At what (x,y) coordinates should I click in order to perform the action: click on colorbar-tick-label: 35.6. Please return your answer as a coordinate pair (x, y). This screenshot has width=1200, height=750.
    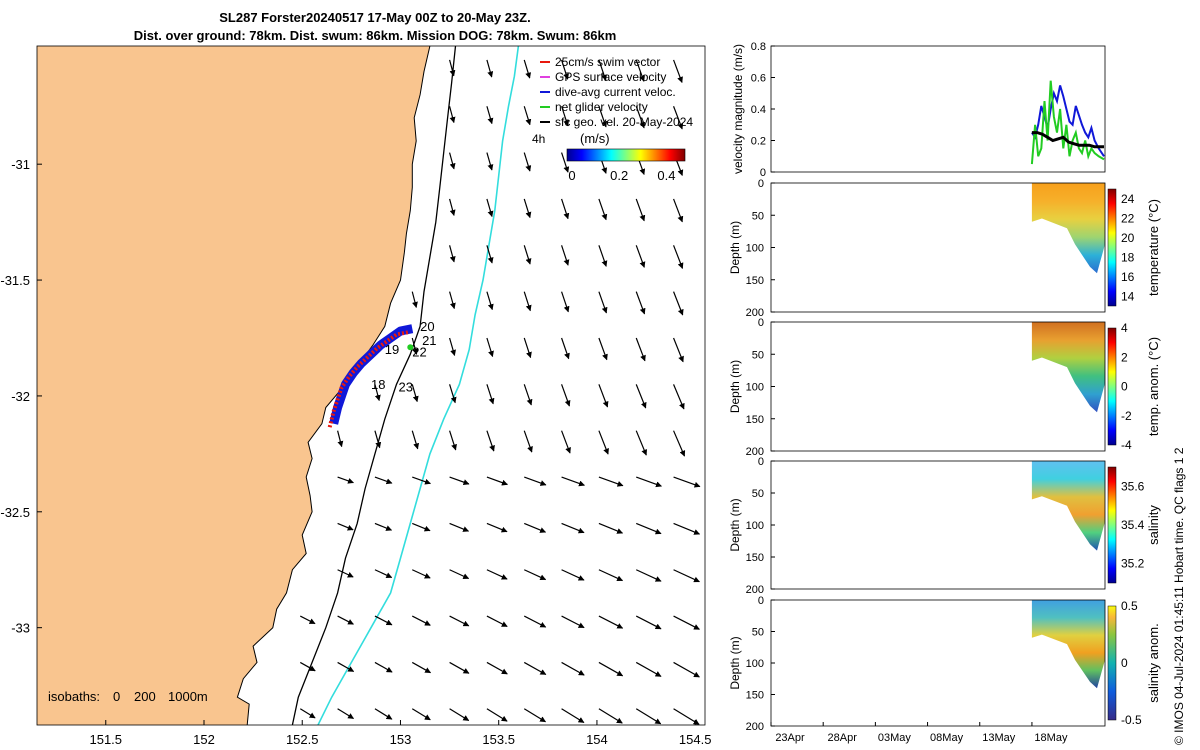
    Looking at the image, I should click on (1133, 486).